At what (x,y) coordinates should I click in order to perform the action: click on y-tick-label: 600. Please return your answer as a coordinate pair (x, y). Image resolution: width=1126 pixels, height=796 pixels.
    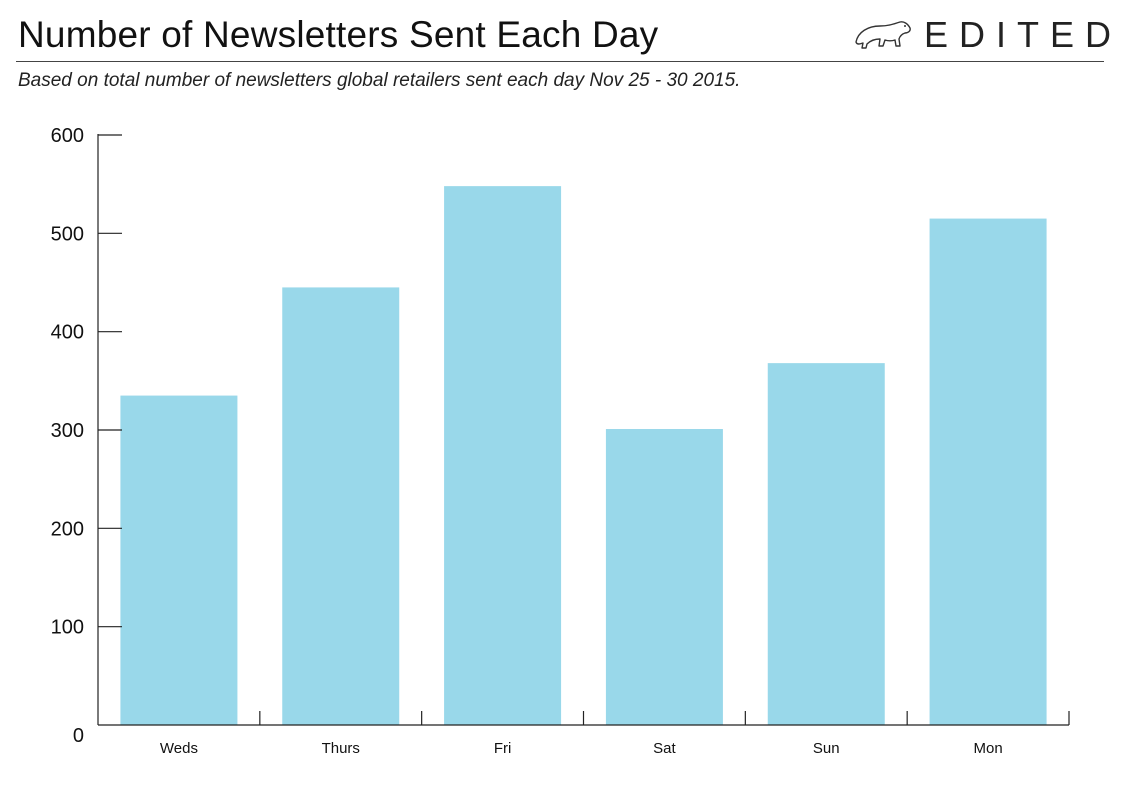
    Looking at the image, I should click on (67, 136).